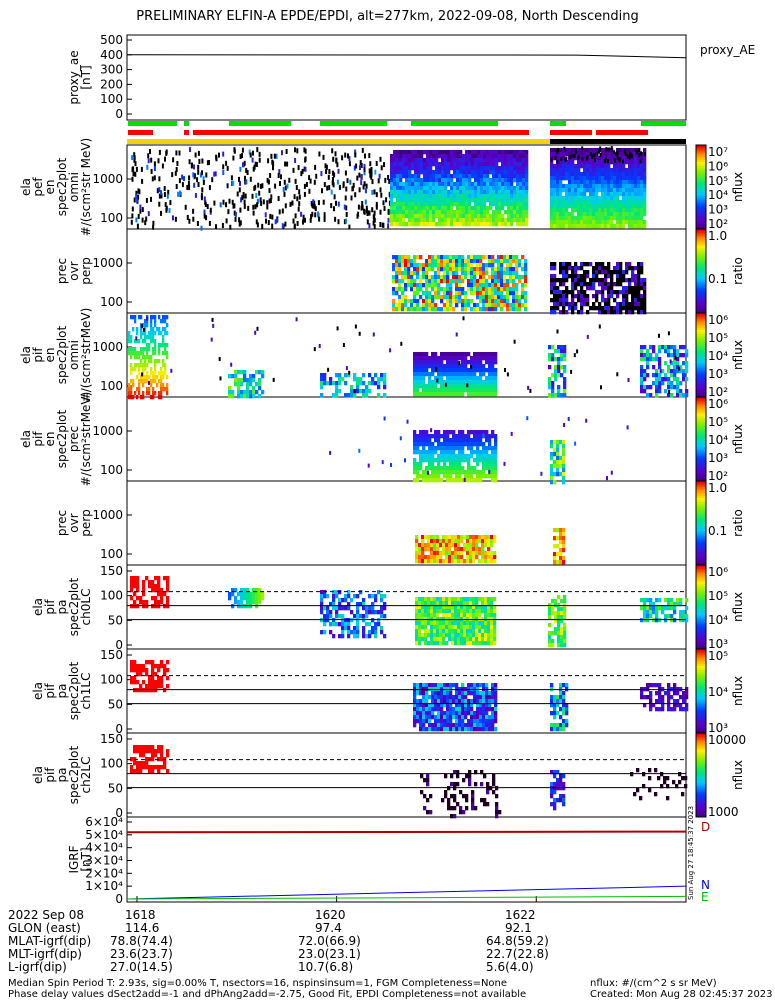 The height and width of the screenshot is (1000, 775). What do you see at coordinates (104, 873) in the screenshot?
I see `ytick-label: 2×10⁴` at bounding box center [104, 873].